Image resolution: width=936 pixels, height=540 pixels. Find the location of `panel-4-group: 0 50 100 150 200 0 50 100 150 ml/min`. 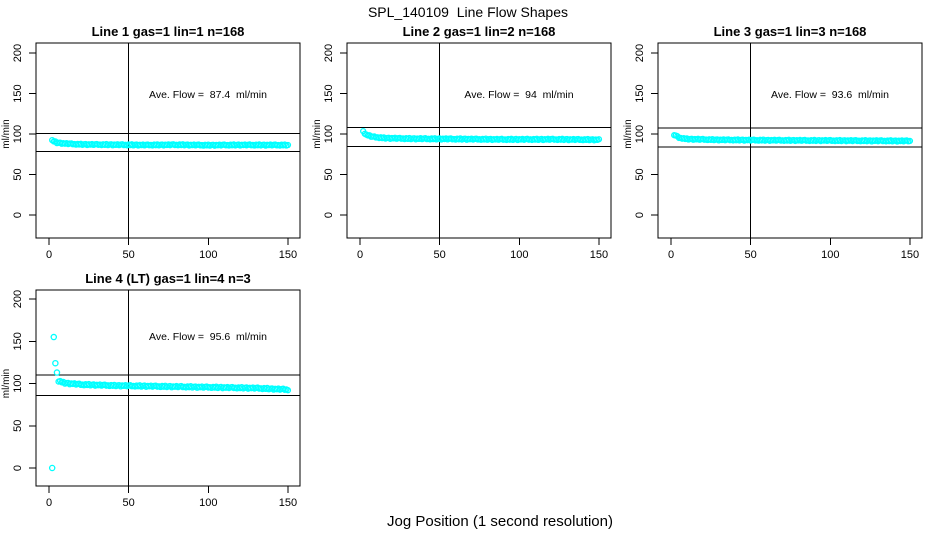

panel-4-group: 0 50 100 150 200 0 50 100 150 ml/min is located at coordinates (151, 399).